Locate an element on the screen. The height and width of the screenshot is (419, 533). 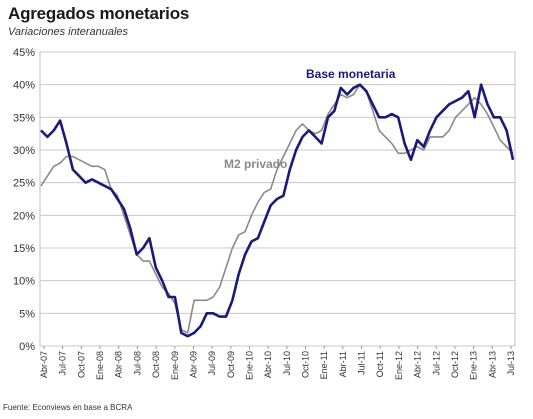
y-axis-labels: 0% 5% 10% 15% 20% 25% 30% 35% 40% 45% is located at coordinates (24, 200).